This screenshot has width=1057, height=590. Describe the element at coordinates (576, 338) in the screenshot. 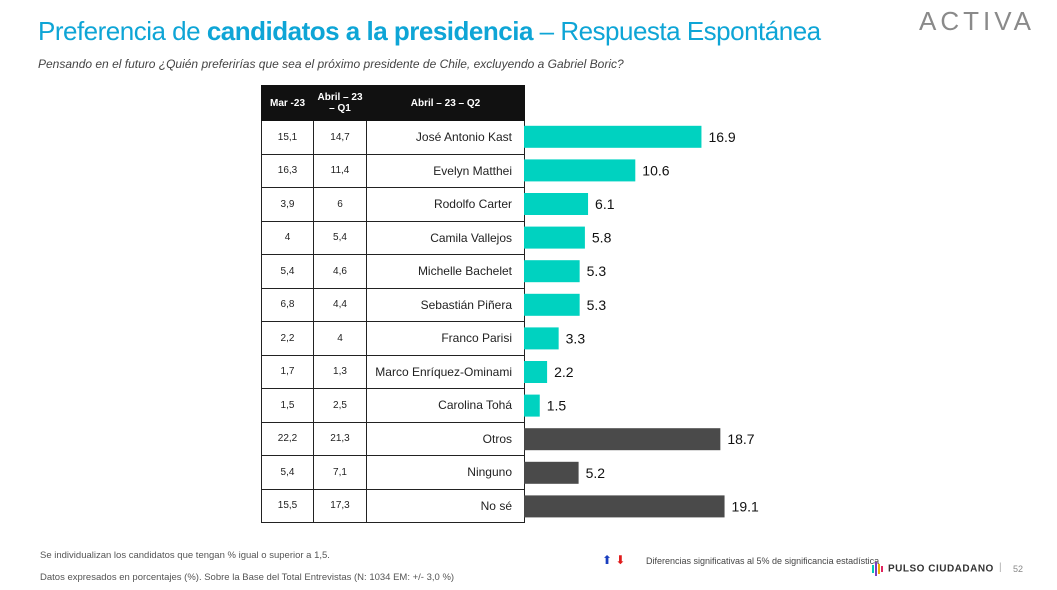

I see `bar-value-label: 3.3` at that location.